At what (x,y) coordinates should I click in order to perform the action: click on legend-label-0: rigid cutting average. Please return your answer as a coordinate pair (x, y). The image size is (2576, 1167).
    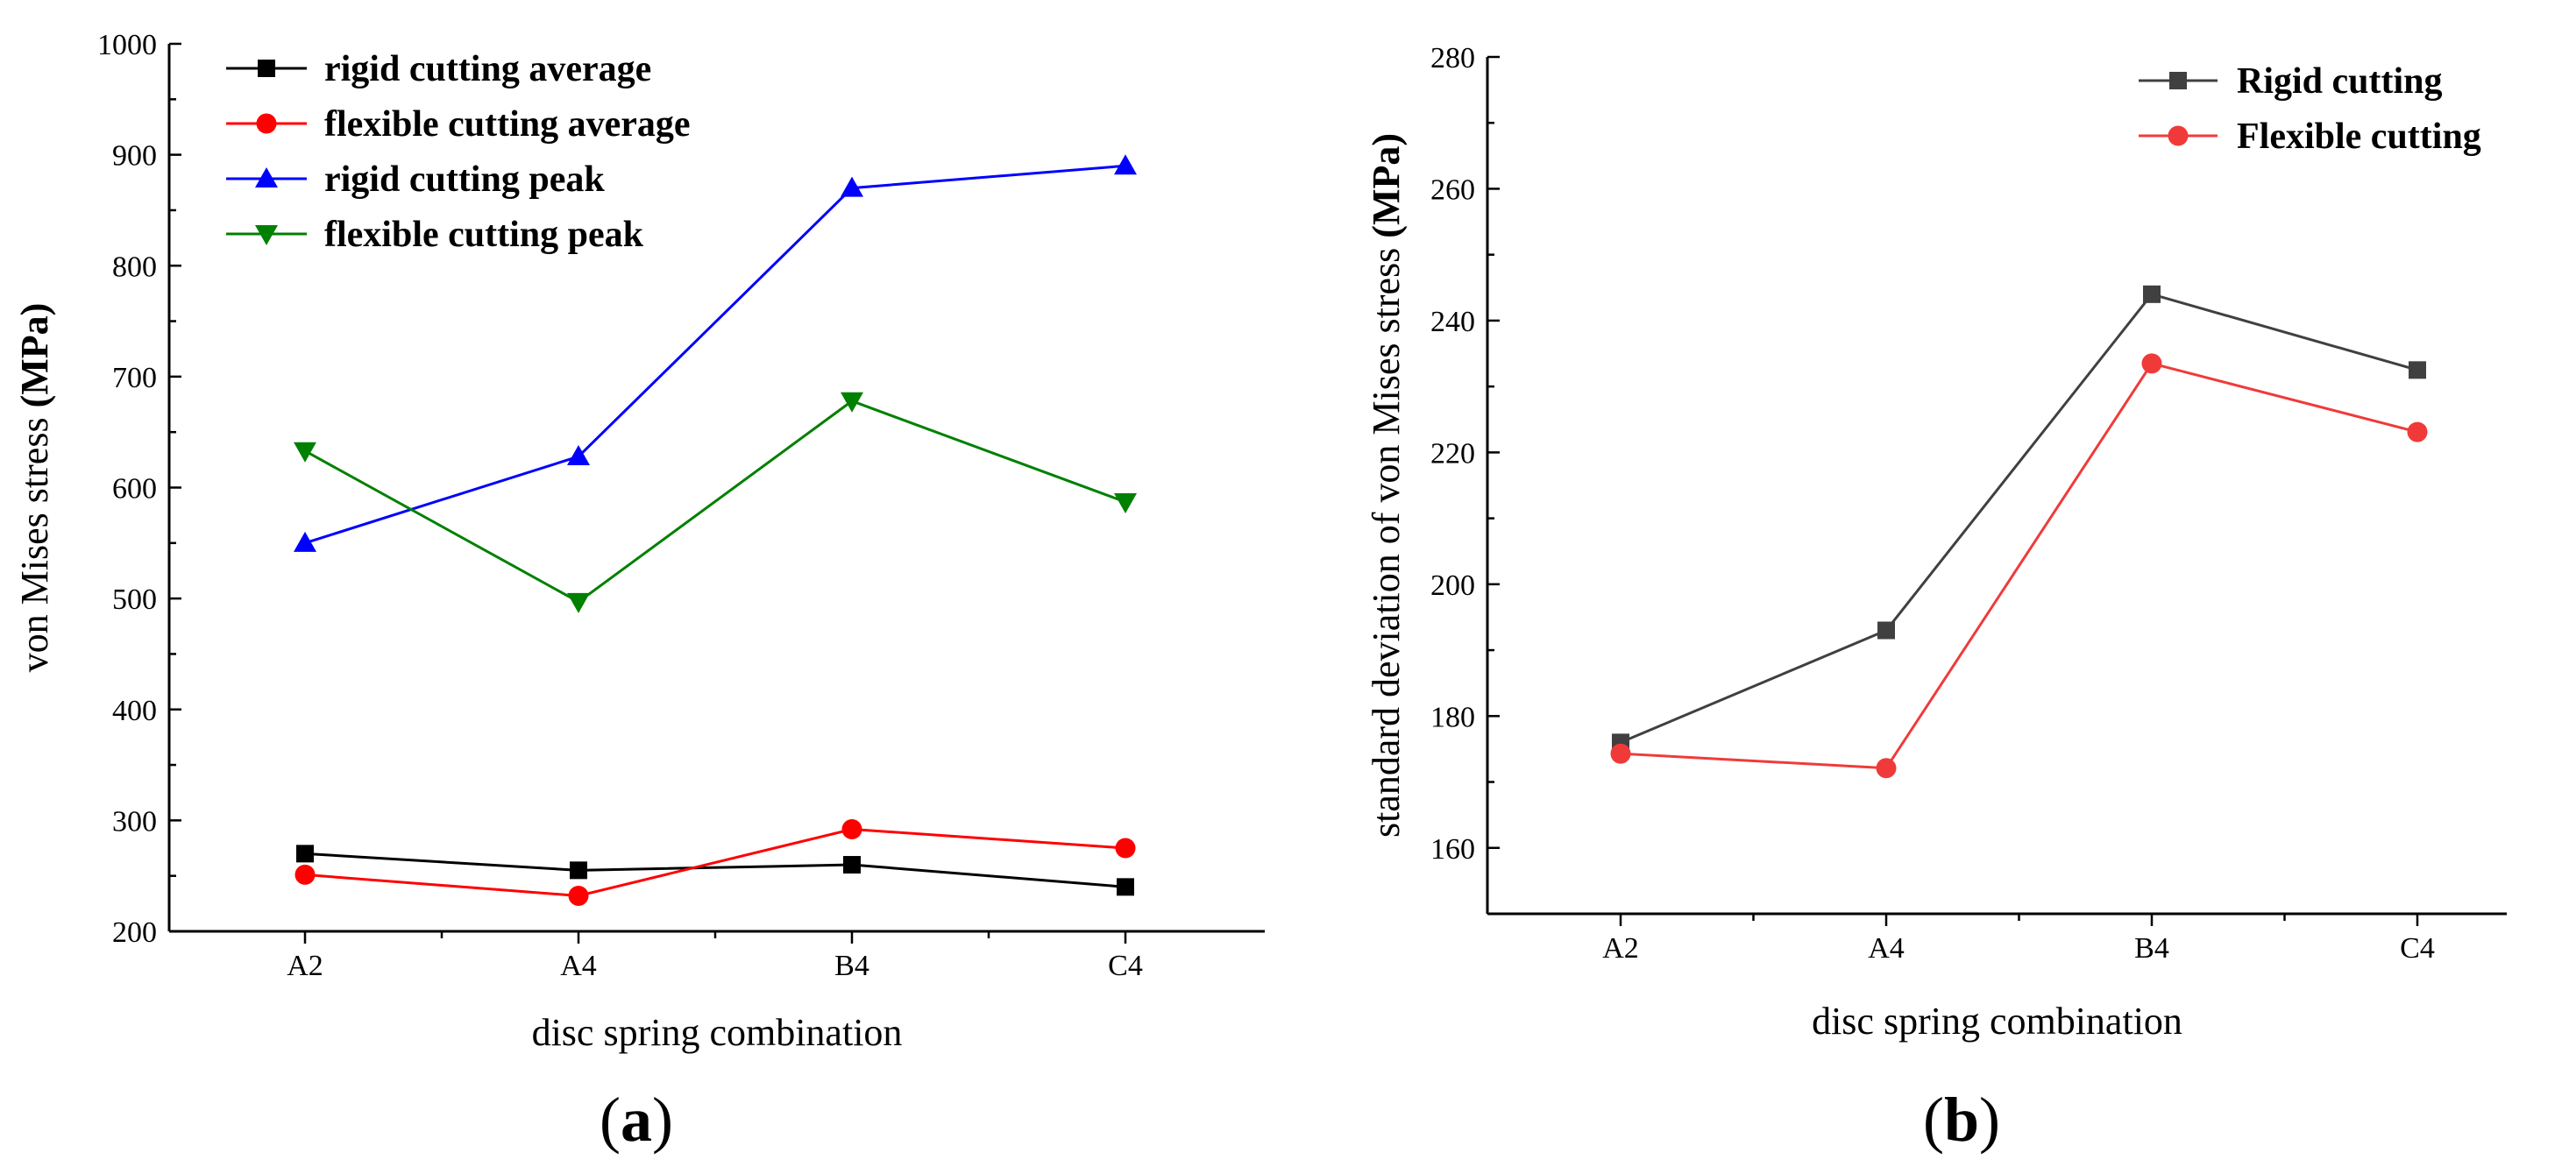
    Looking at the image, I should click on (488, 69).